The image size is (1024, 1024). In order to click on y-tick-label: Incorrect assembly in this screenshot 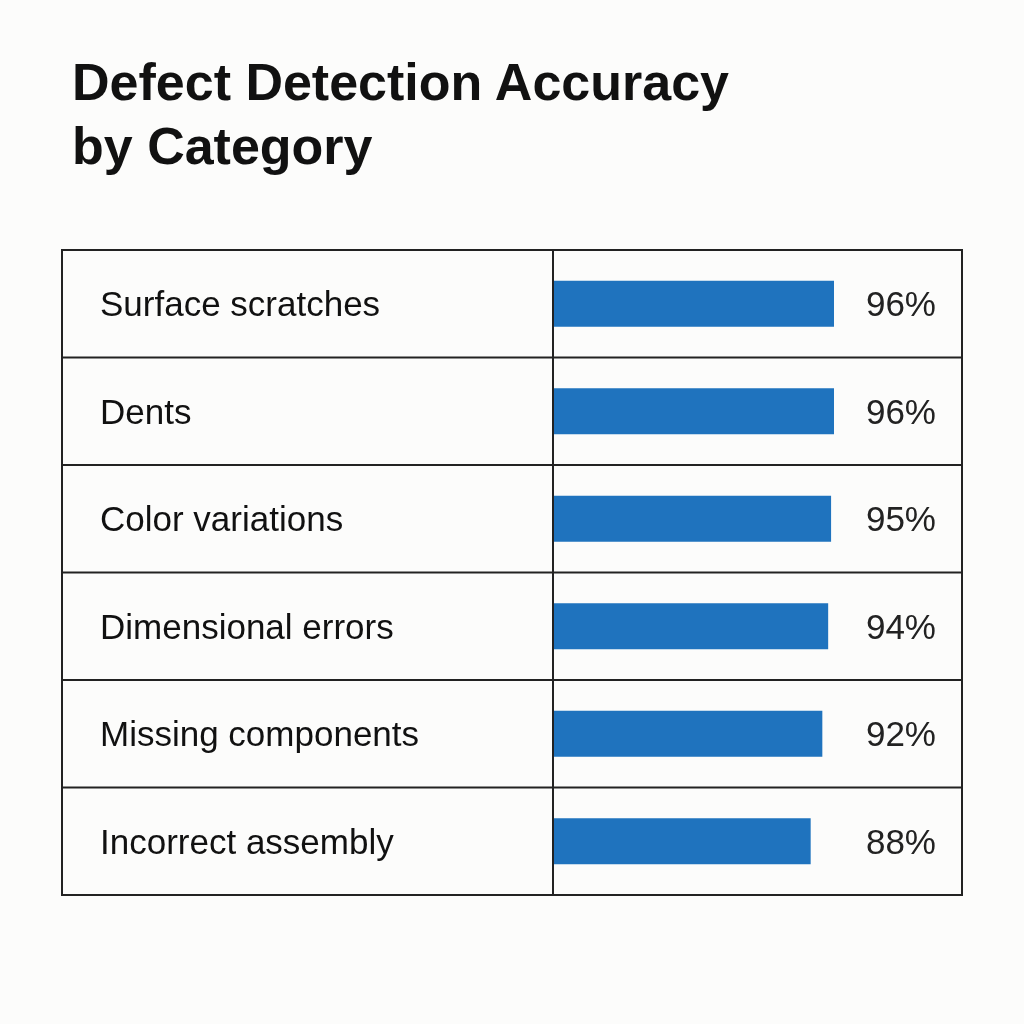, I will do `click(247, 841)`.